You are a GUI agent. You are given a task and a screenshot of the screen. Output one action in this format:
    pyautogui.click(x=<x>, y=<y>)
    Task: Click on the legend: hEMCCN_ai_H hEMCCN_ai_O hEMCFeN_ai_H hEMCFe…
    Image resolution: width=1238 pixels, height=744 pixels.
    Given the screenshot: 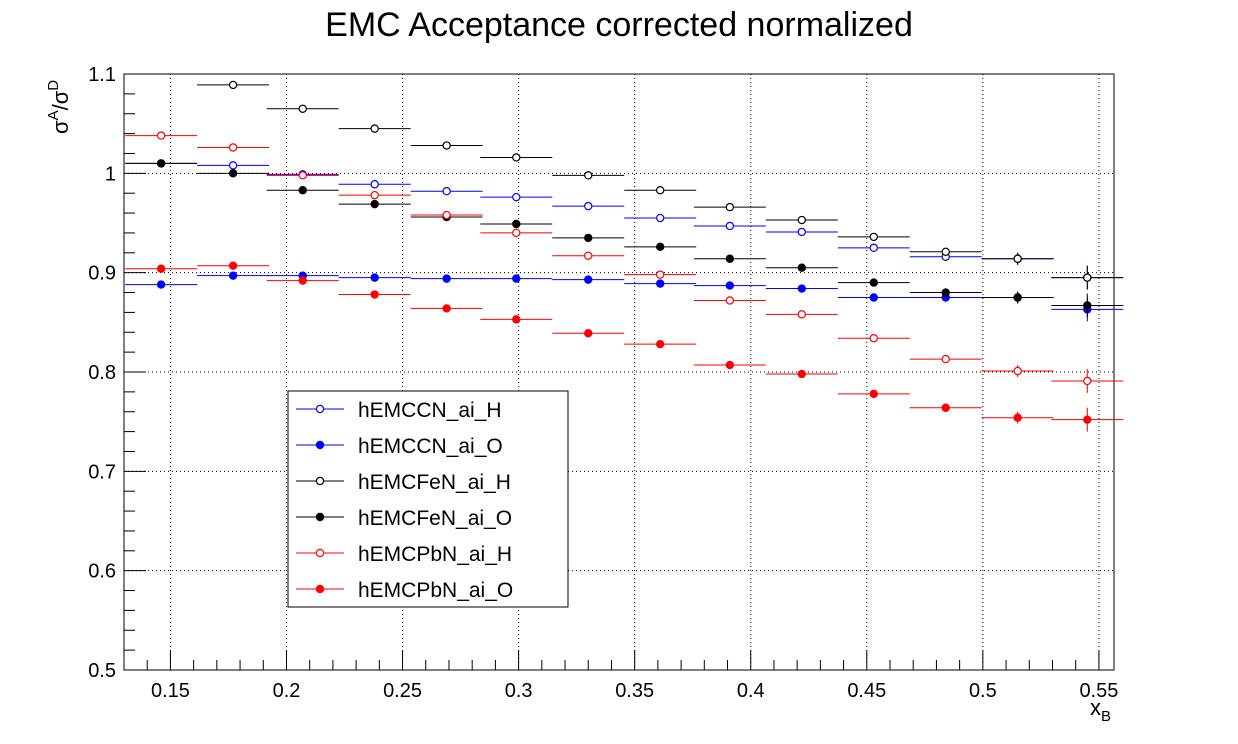 What is the action you would take?
    pyautogui.click(x=428, y=499)
    